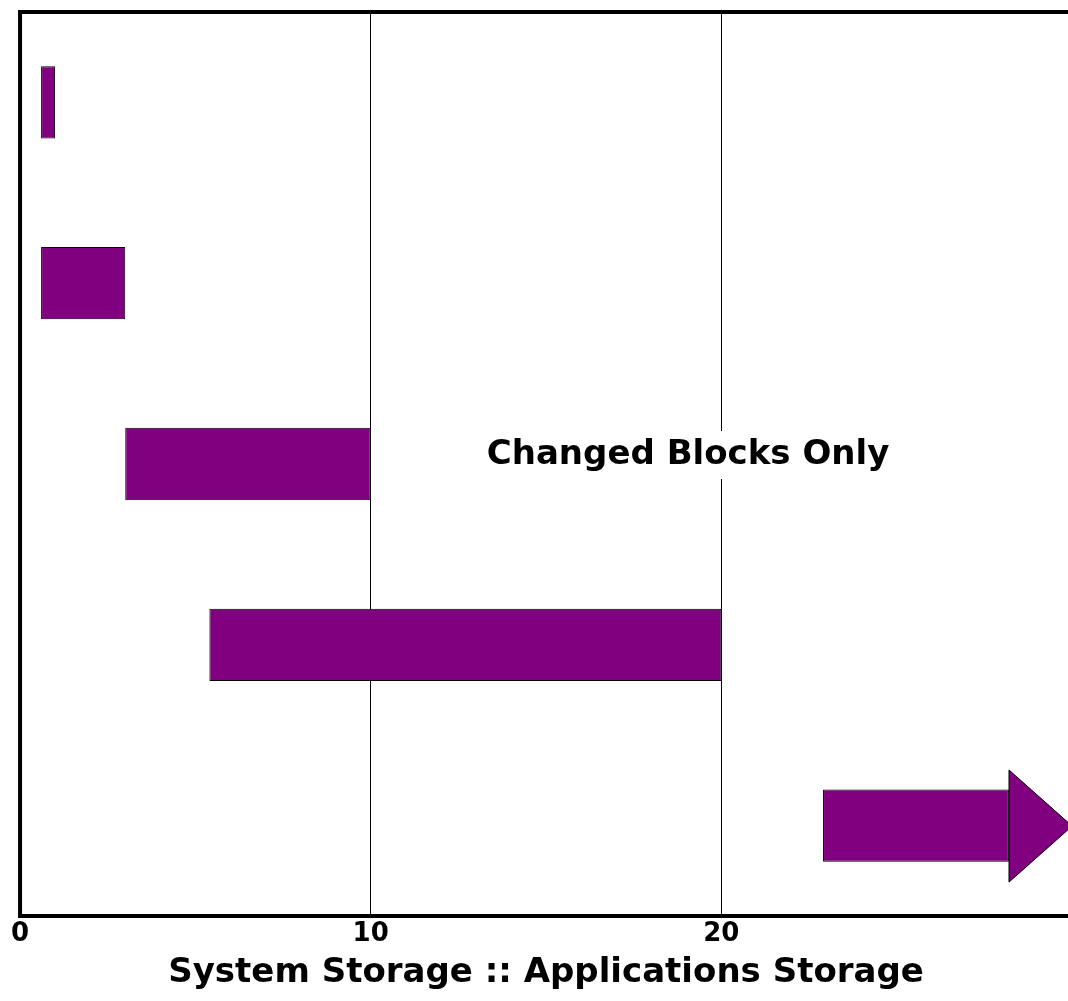 The image size is (1068, 1001). I want to click on x-tick-label: 0, so click(20, 932).